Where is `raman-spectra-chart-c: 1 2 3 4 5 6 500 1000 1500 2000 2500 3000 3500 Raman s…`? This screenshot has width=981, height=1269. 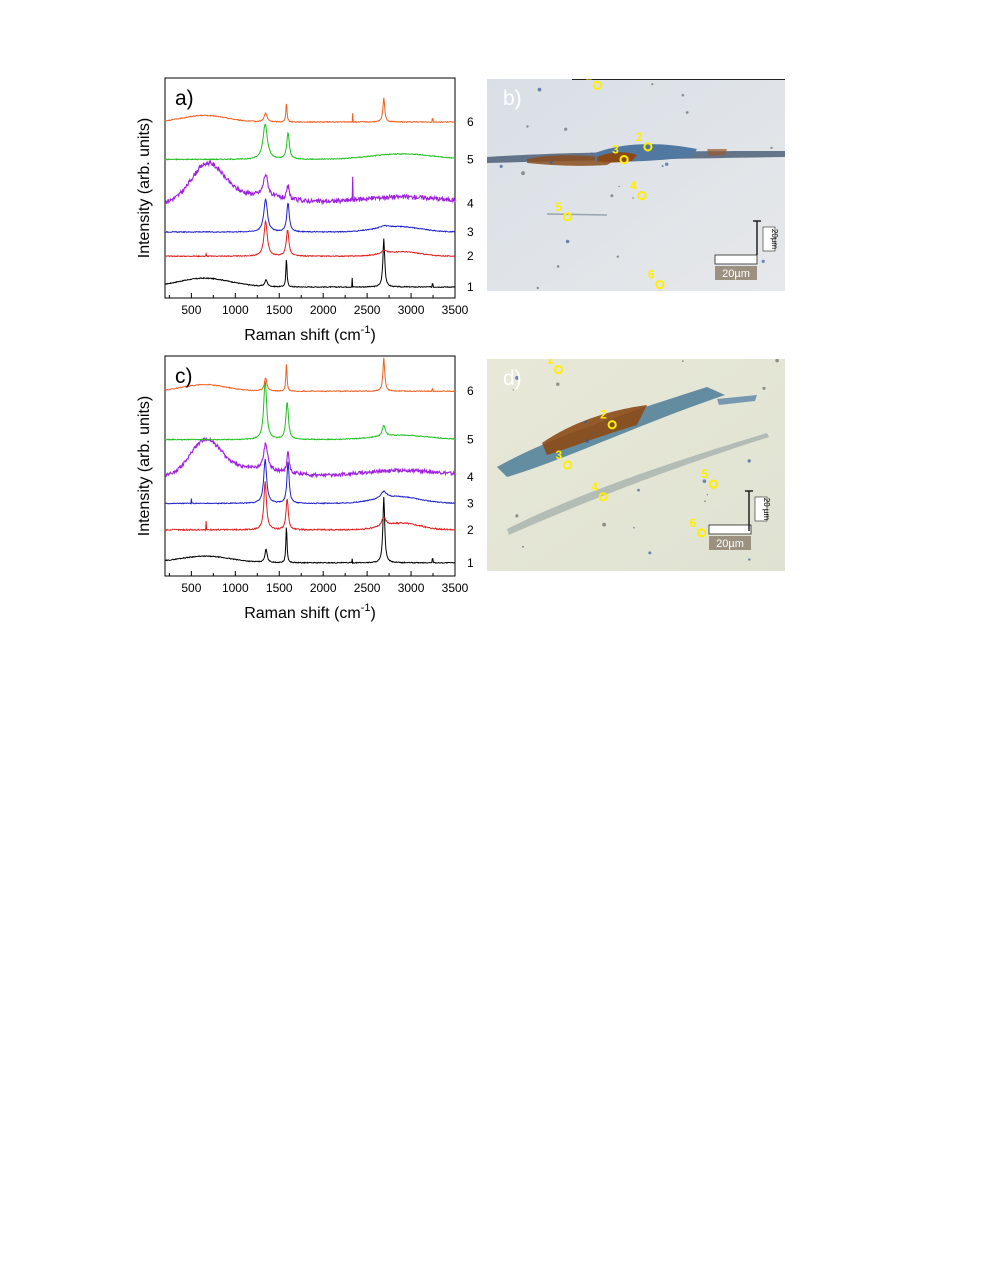 raman-spectra-chart-c: 1 2 3 4 5 6 500 1000 1500 2000 2500 3000 3500 Raman s… is located at coordinates (305, 488).